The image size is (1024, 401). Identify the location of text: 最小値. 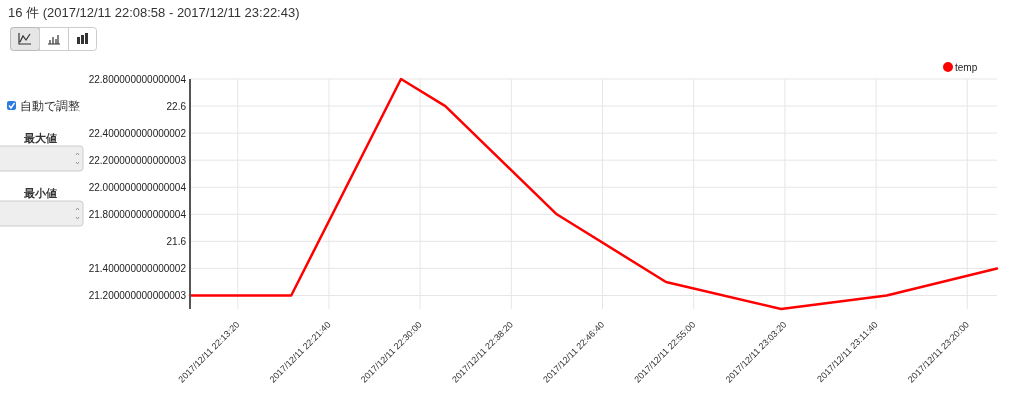
(39, 193).